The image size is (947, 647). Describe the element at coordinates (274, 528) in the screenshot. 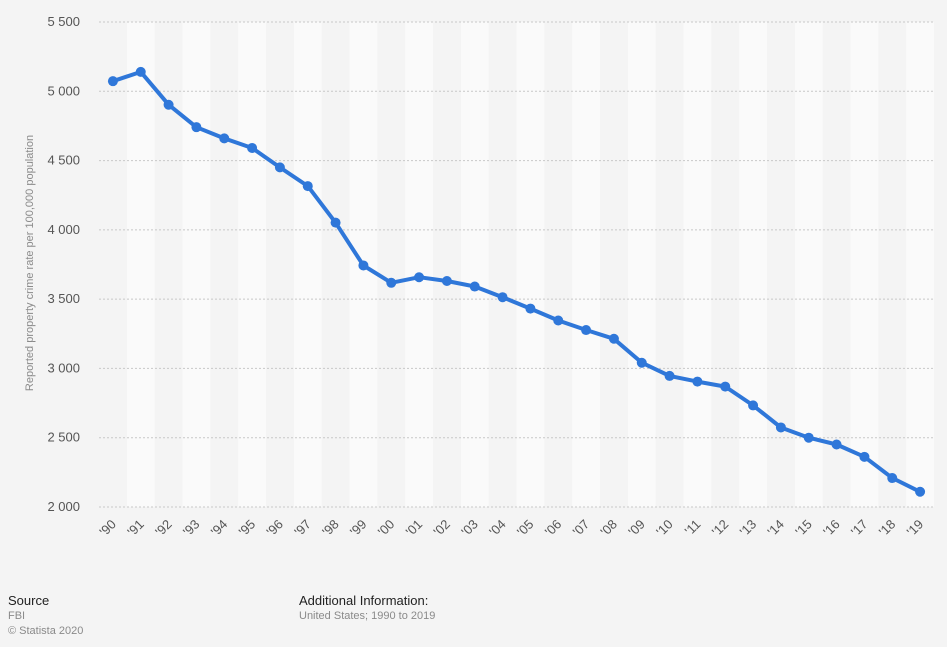

I see `x-tick-label: '96` at that location.